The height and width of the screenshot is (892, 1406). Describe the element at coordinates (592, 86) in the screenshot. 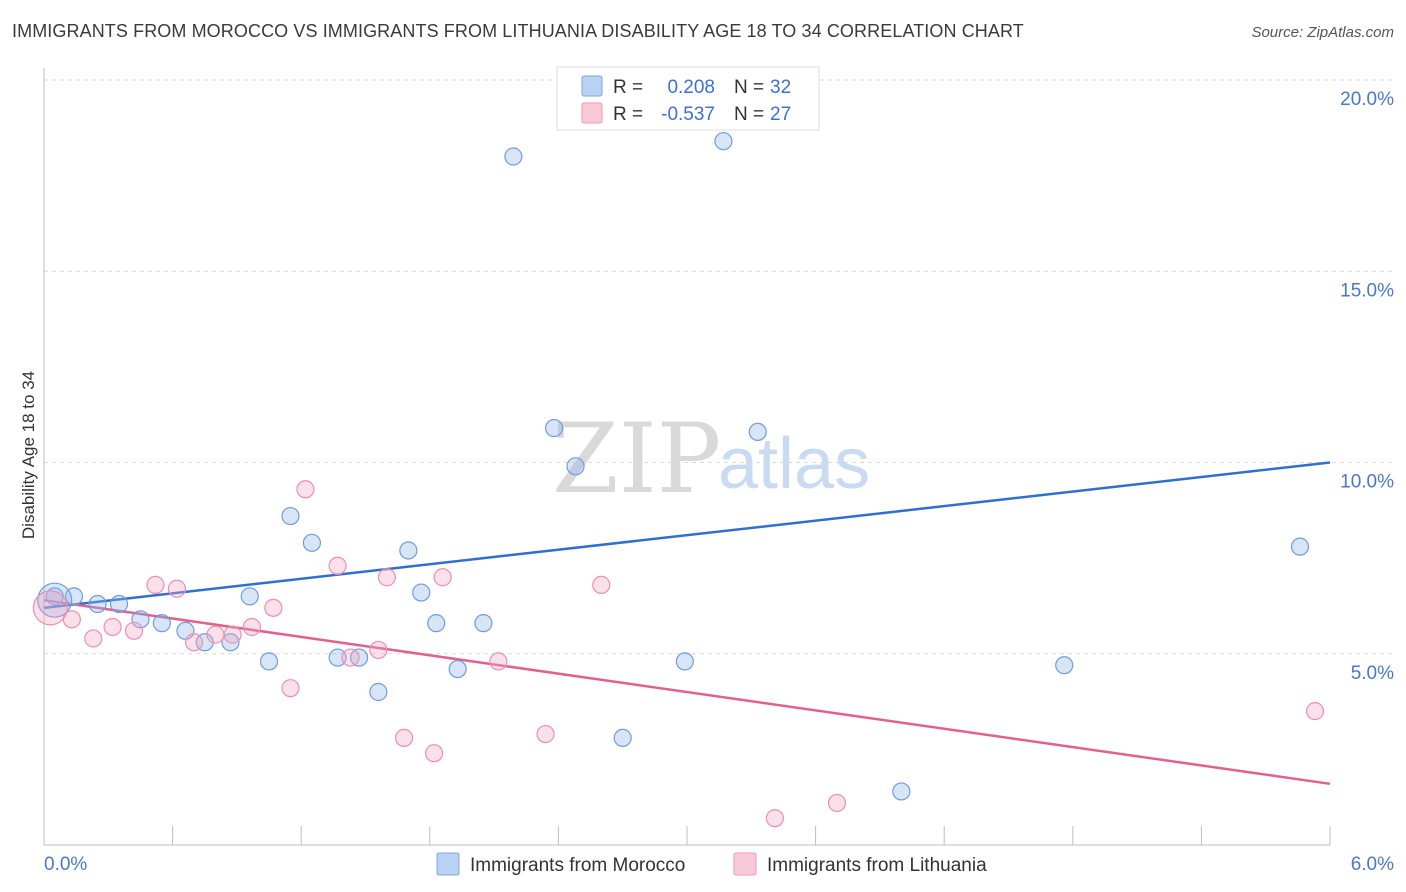

I see `legend-swatch-morocco` at that location.